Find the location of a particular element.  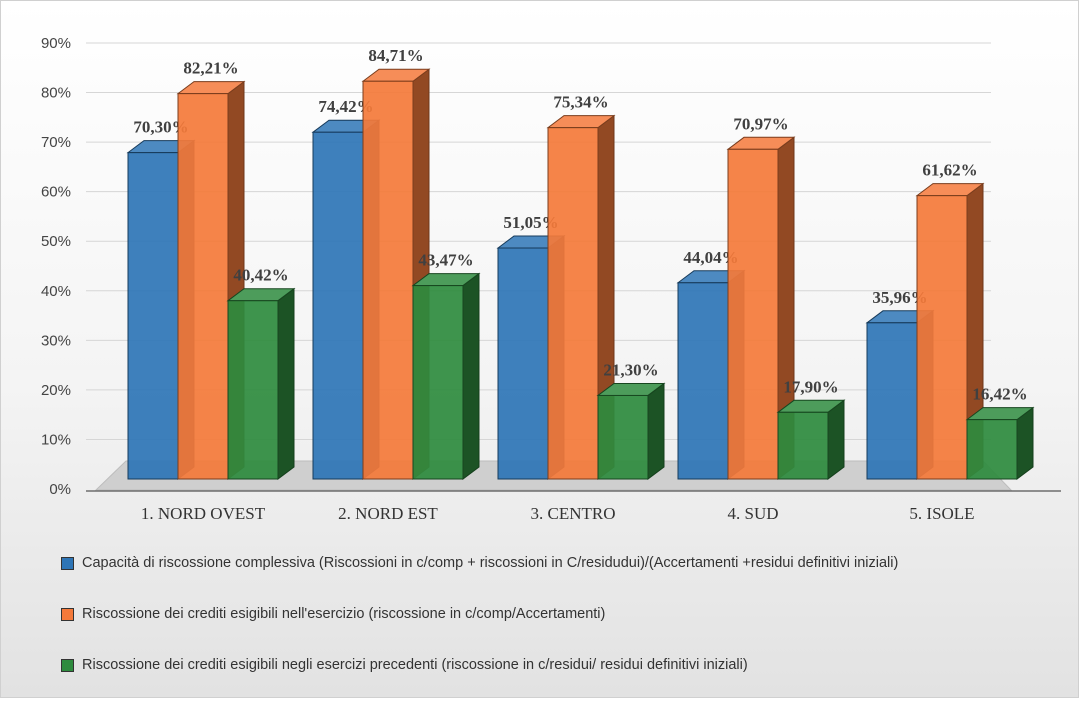

data-label: 82,21% is located at coordinates (210, 68).